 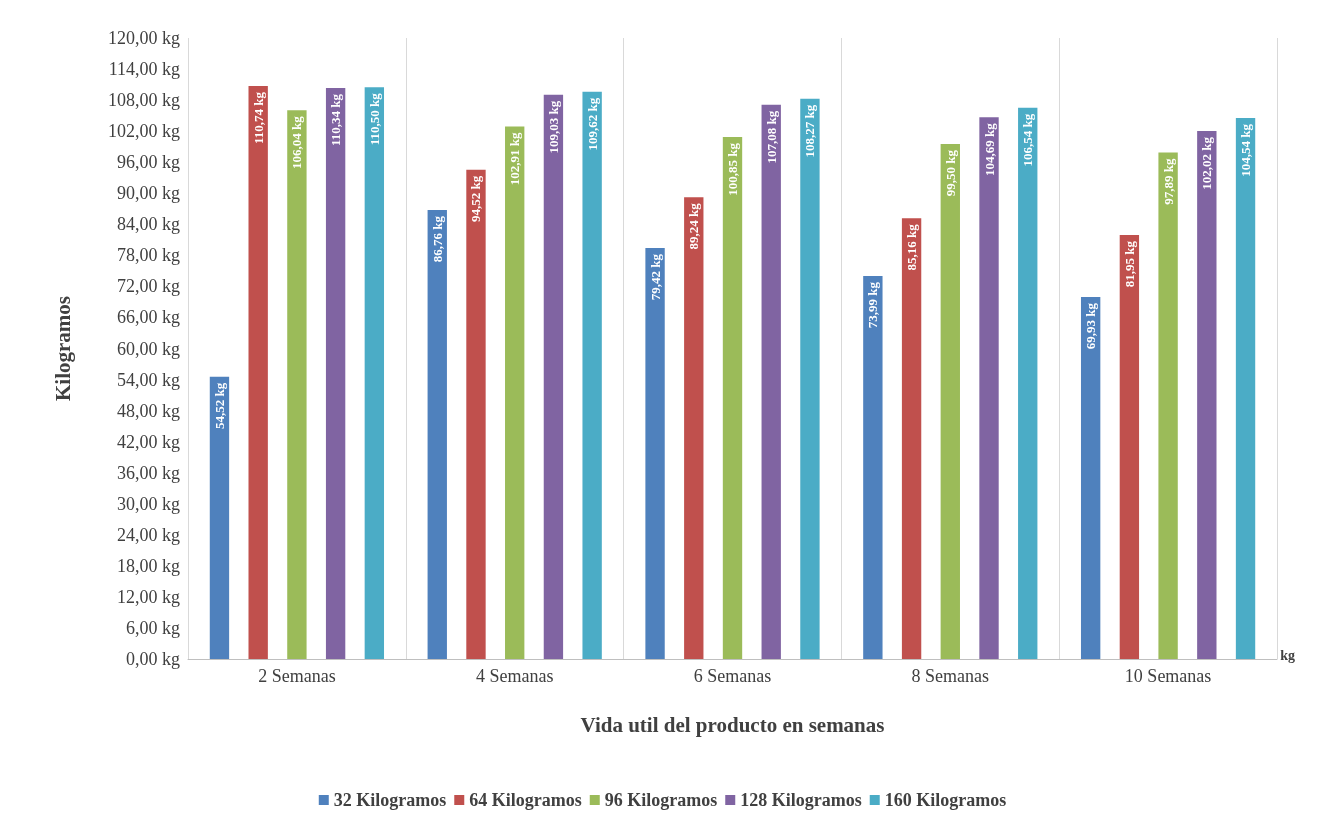 I want to click on y-tick-label: 12,00 kg, so click(x=148, y=596).